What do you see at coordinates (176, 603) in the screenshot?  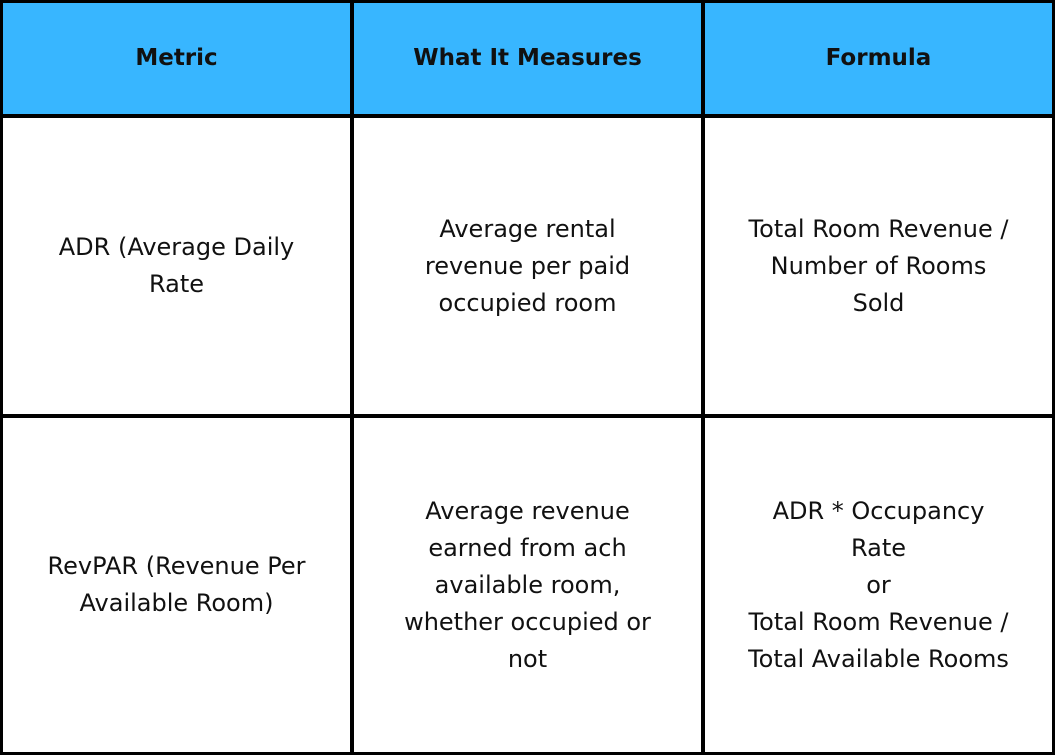 I see `cell-text: Available Room)` at bounding box center [176, 603].